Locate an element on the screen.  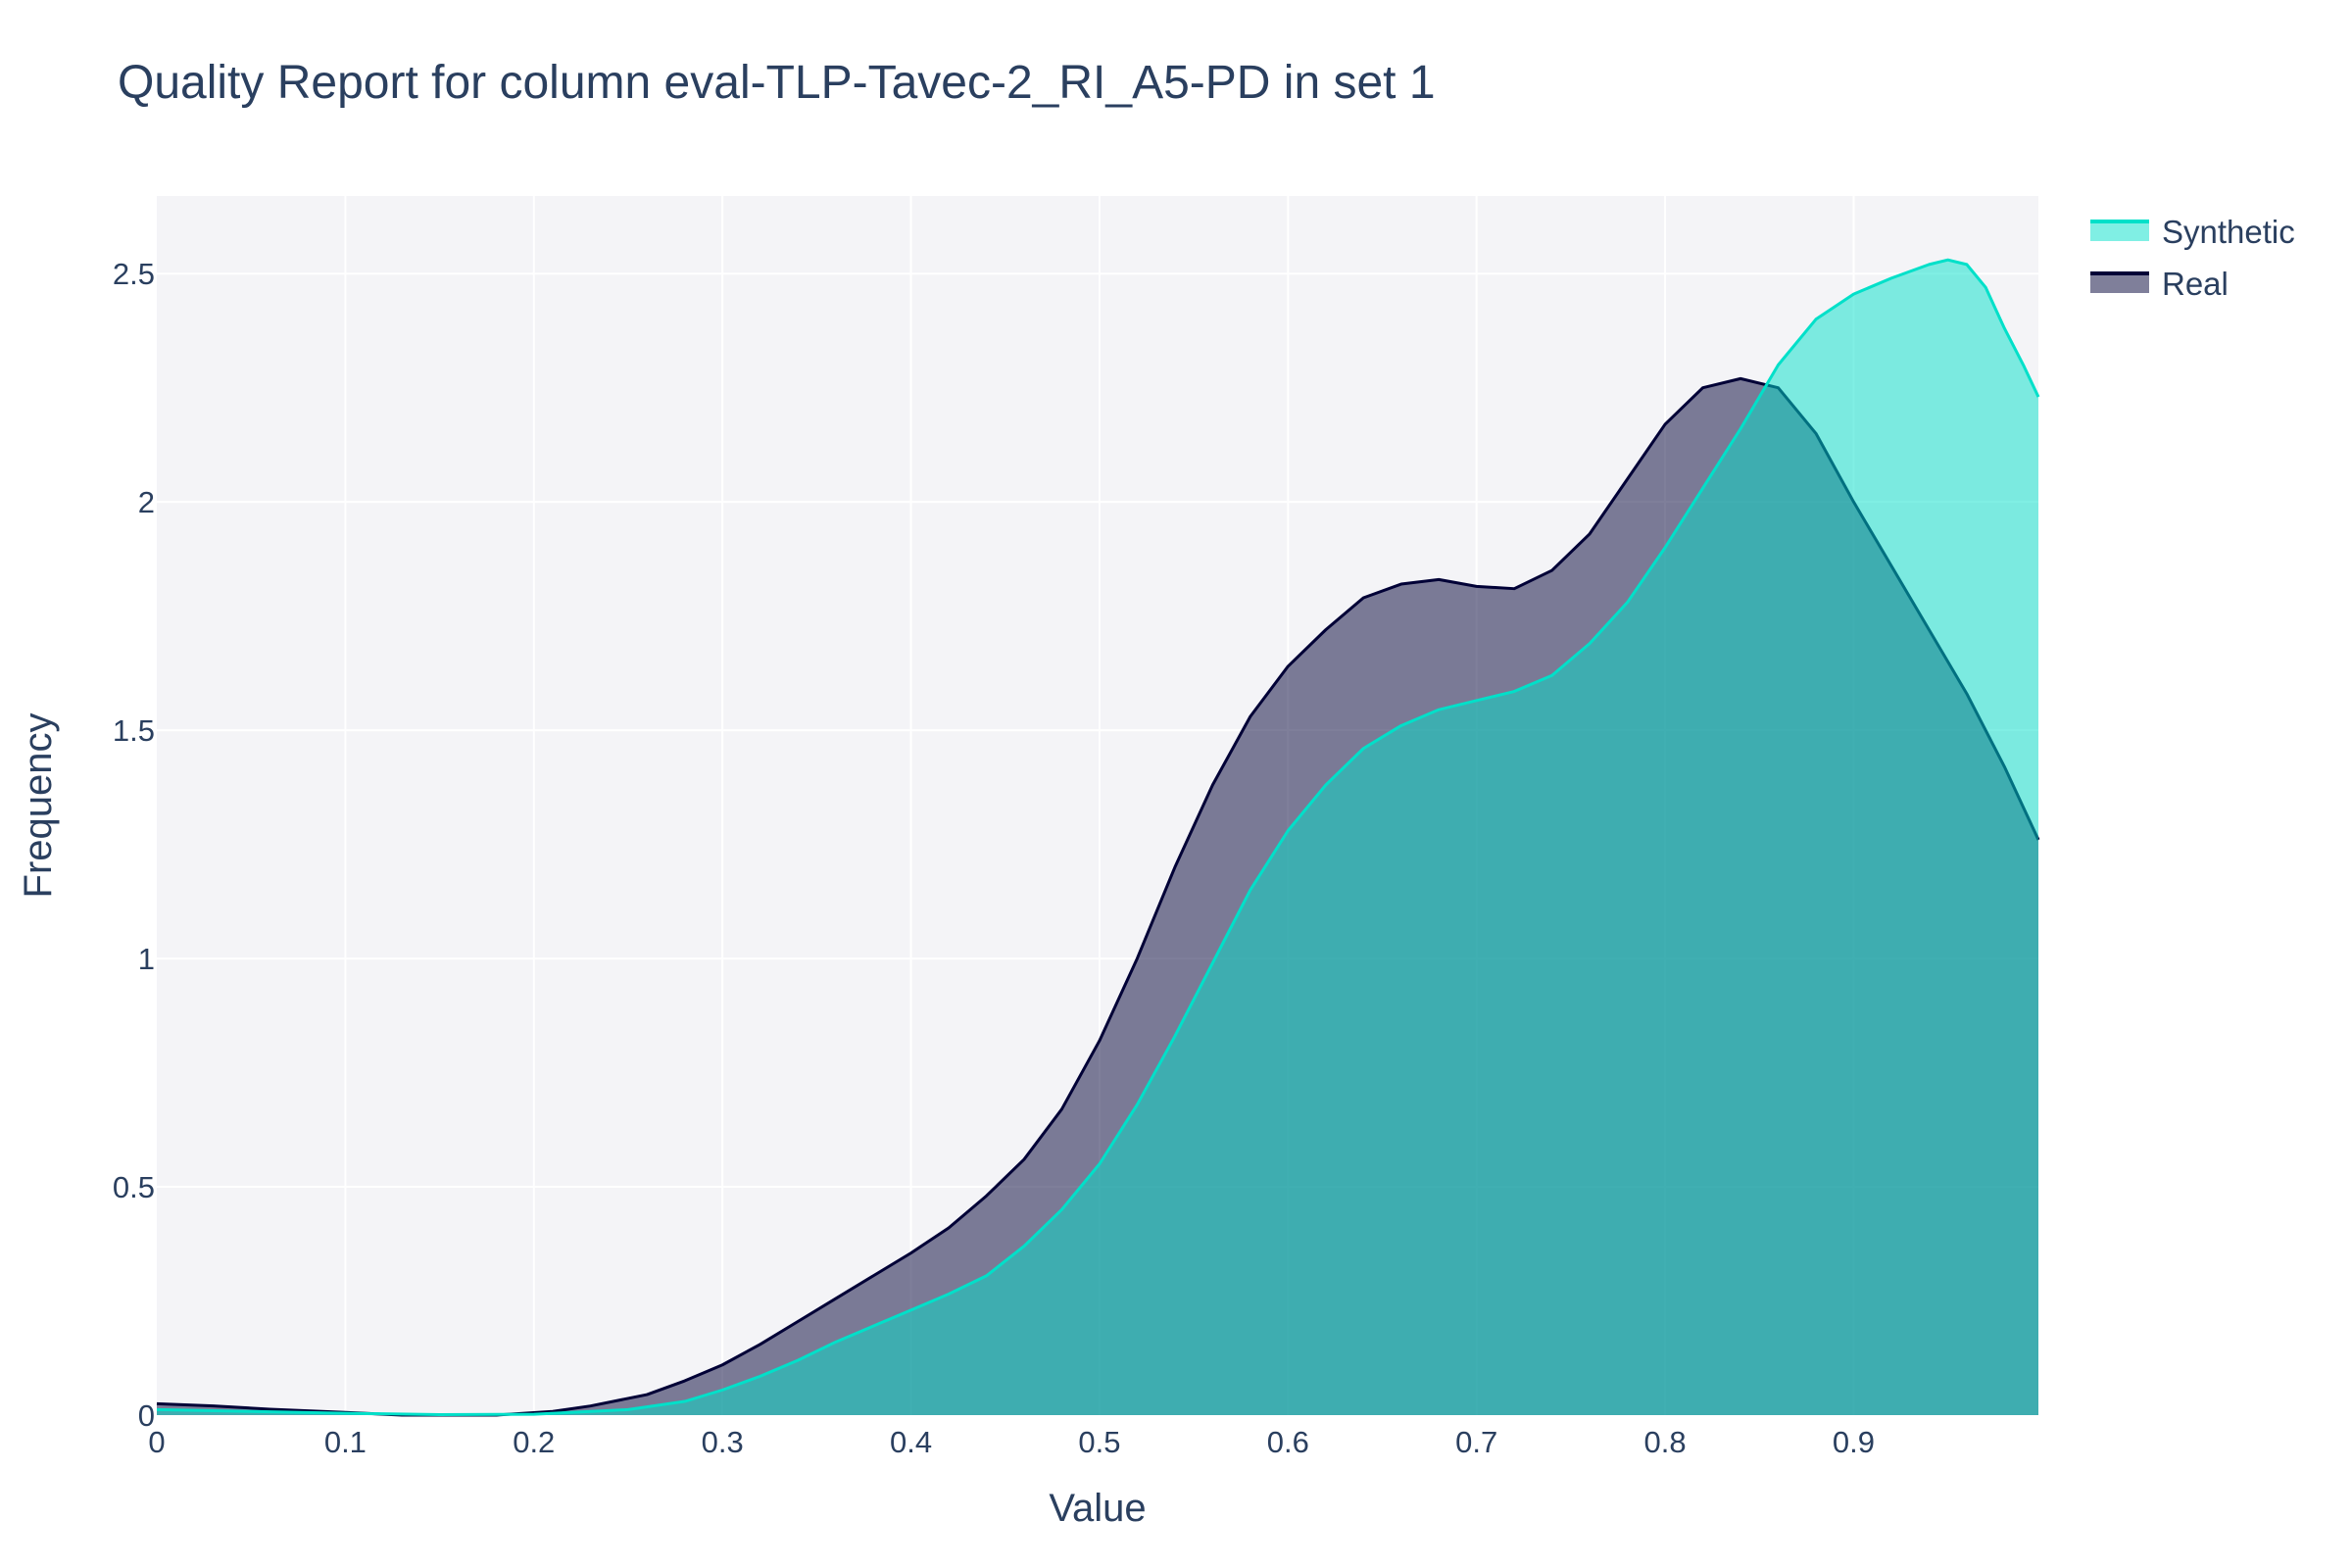
y-tick-label: 1.5 is located at coordinates (134, 730).